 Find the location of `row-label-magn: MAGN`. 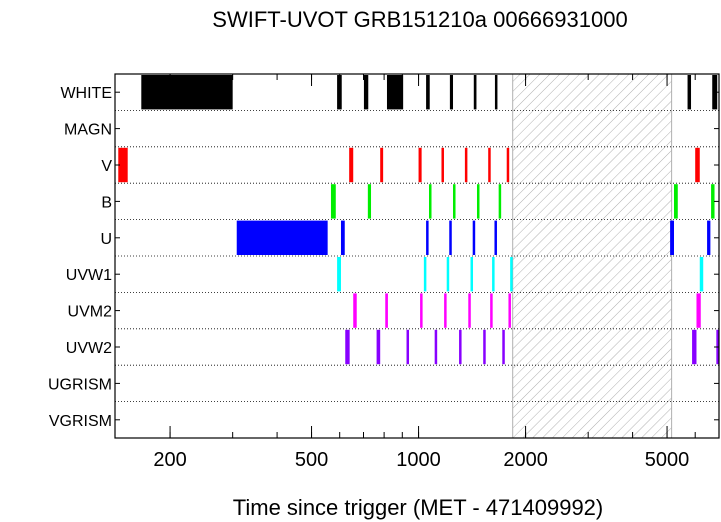

row-label-magn: MAGN is located at coordinates (88, 130).